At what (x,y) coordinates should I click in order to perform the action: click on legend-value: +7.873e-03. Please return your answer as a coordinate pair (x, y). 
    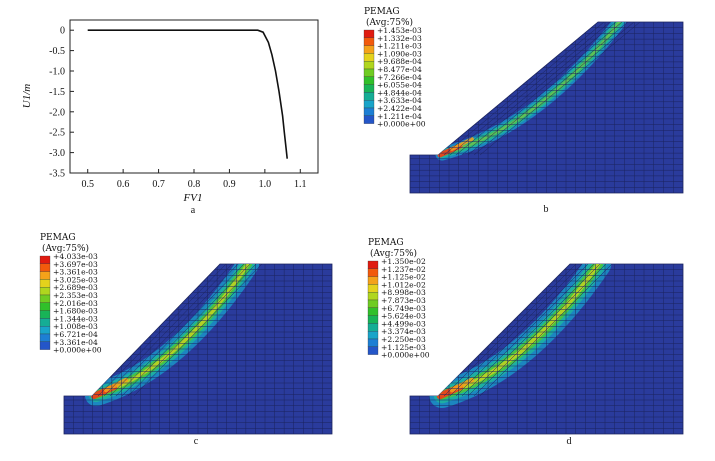
    Looking at the image, I should click on (403, 300).